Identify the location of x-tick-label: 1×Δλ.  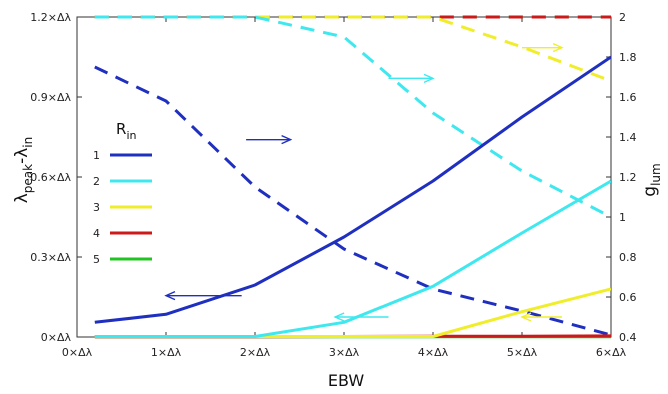
(166, 352).